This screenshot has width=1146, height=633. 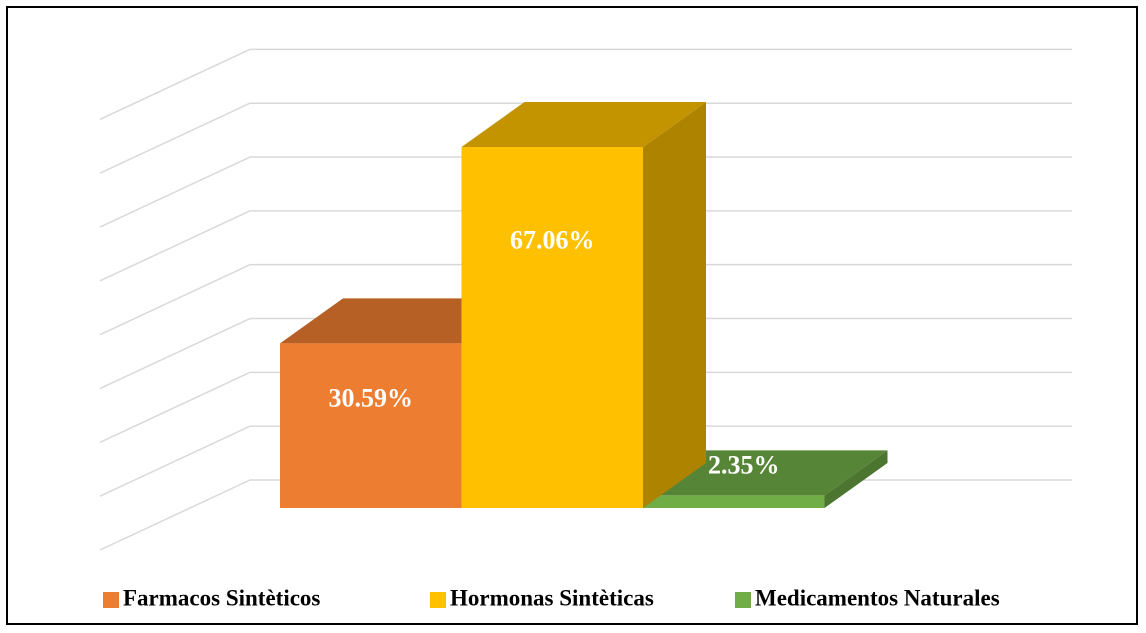 What do you see at coordinates (371, 398) in the screenshot?
I see `data-label: 30.59%` at bounding box center [371, 398].